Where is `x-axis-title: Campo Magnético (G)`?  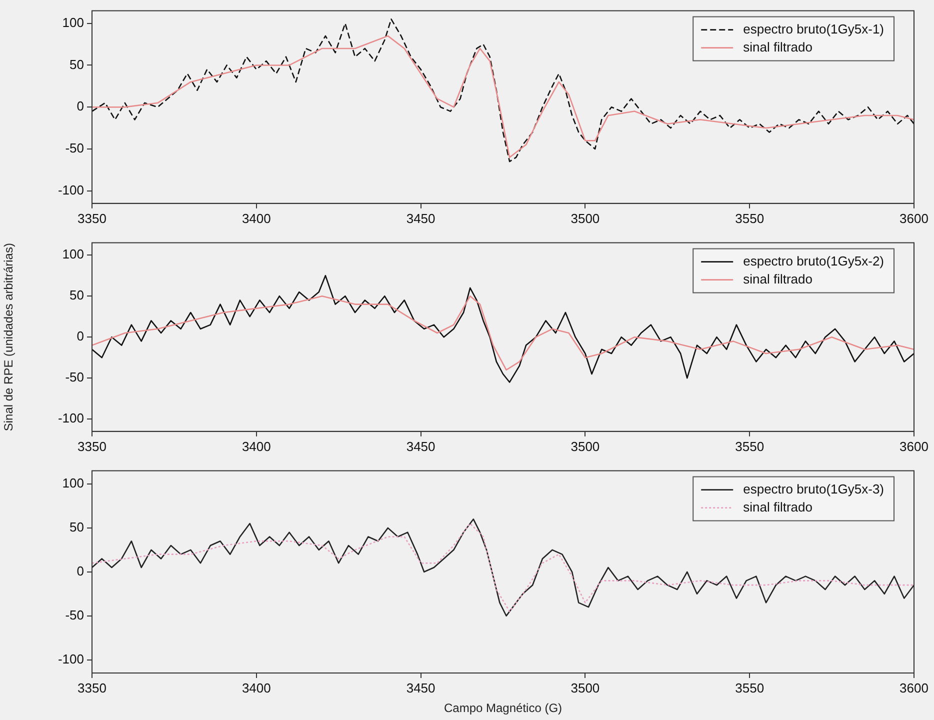
x-axis-title: Campo Magnético (G) is located at coordinates (503, 708).